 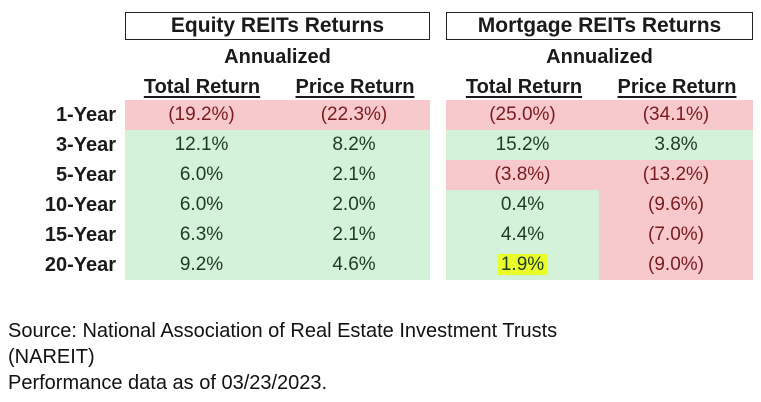 What do you see at coordinates (277, 57) in the screenshot?
I see `equity-annualized-label: Annualized` at bounding box center [277, 57].